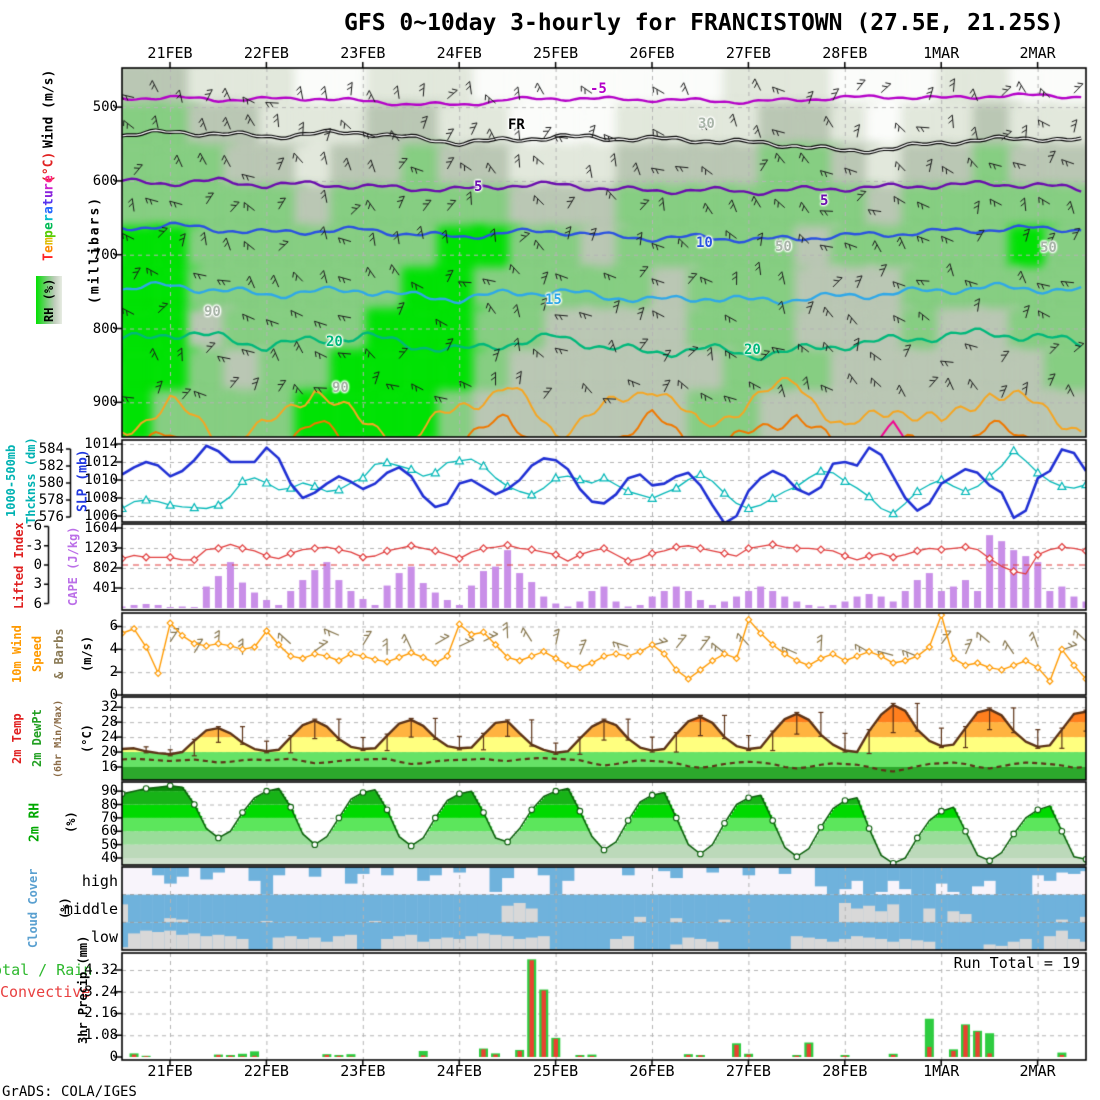  I want to click on contour-label-15: 15, so click(553, 300).